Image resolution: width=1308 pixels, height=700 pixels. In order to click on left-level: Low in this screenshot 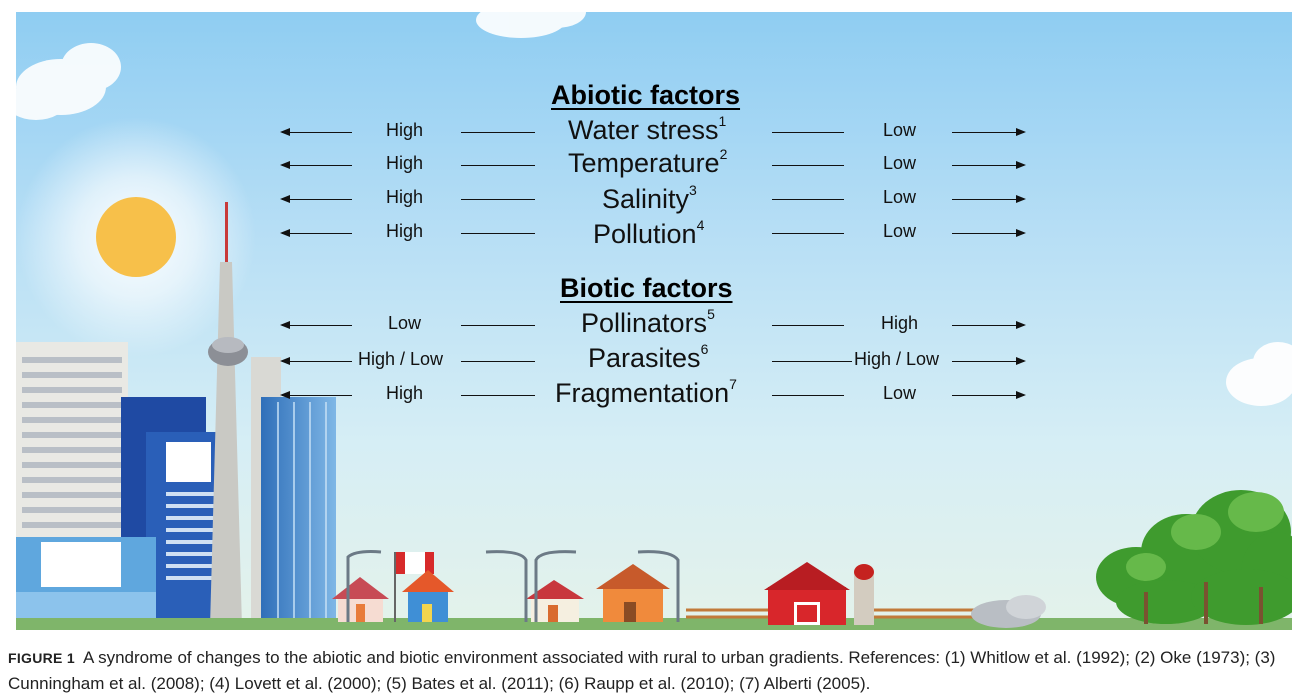, I will do `click(405, 323)`.